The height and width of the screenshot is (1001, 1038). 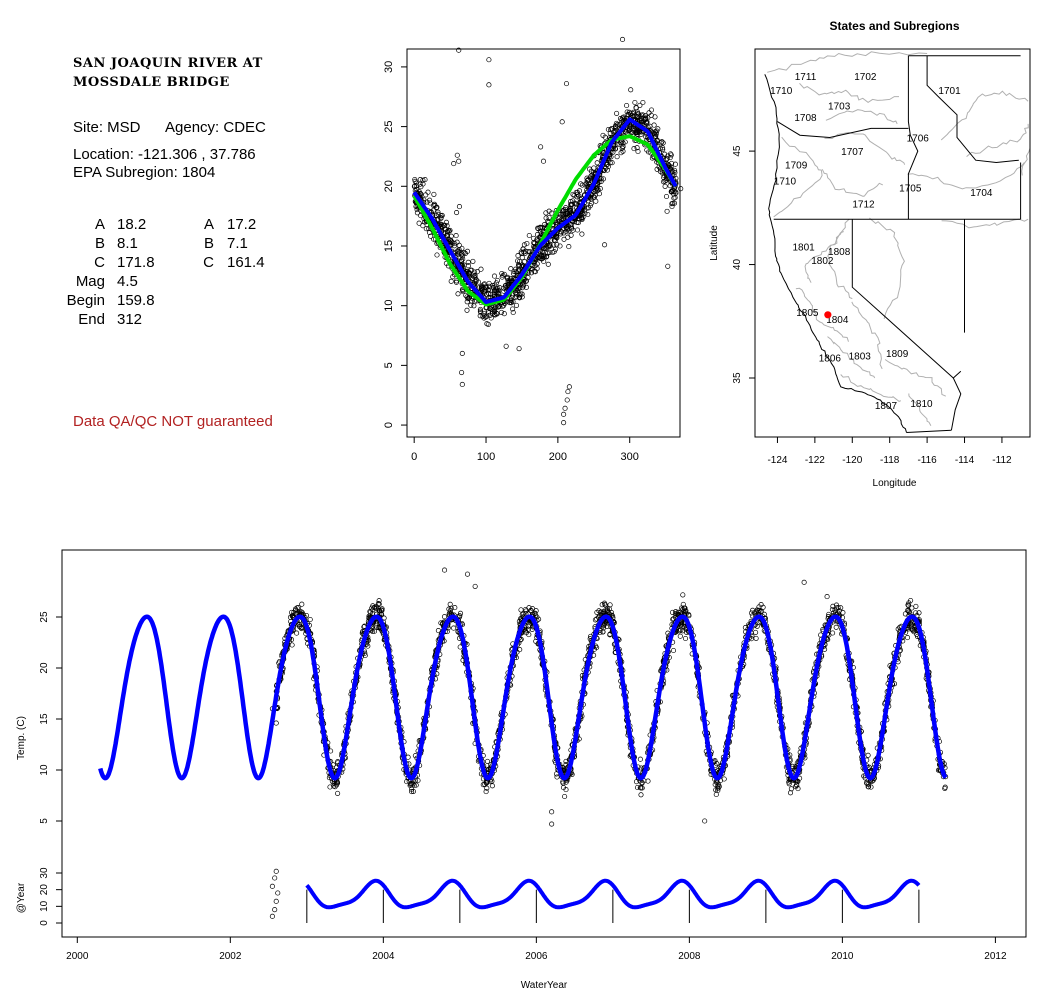 I want to click on region-label: 1803, so click(x=860, y=356).